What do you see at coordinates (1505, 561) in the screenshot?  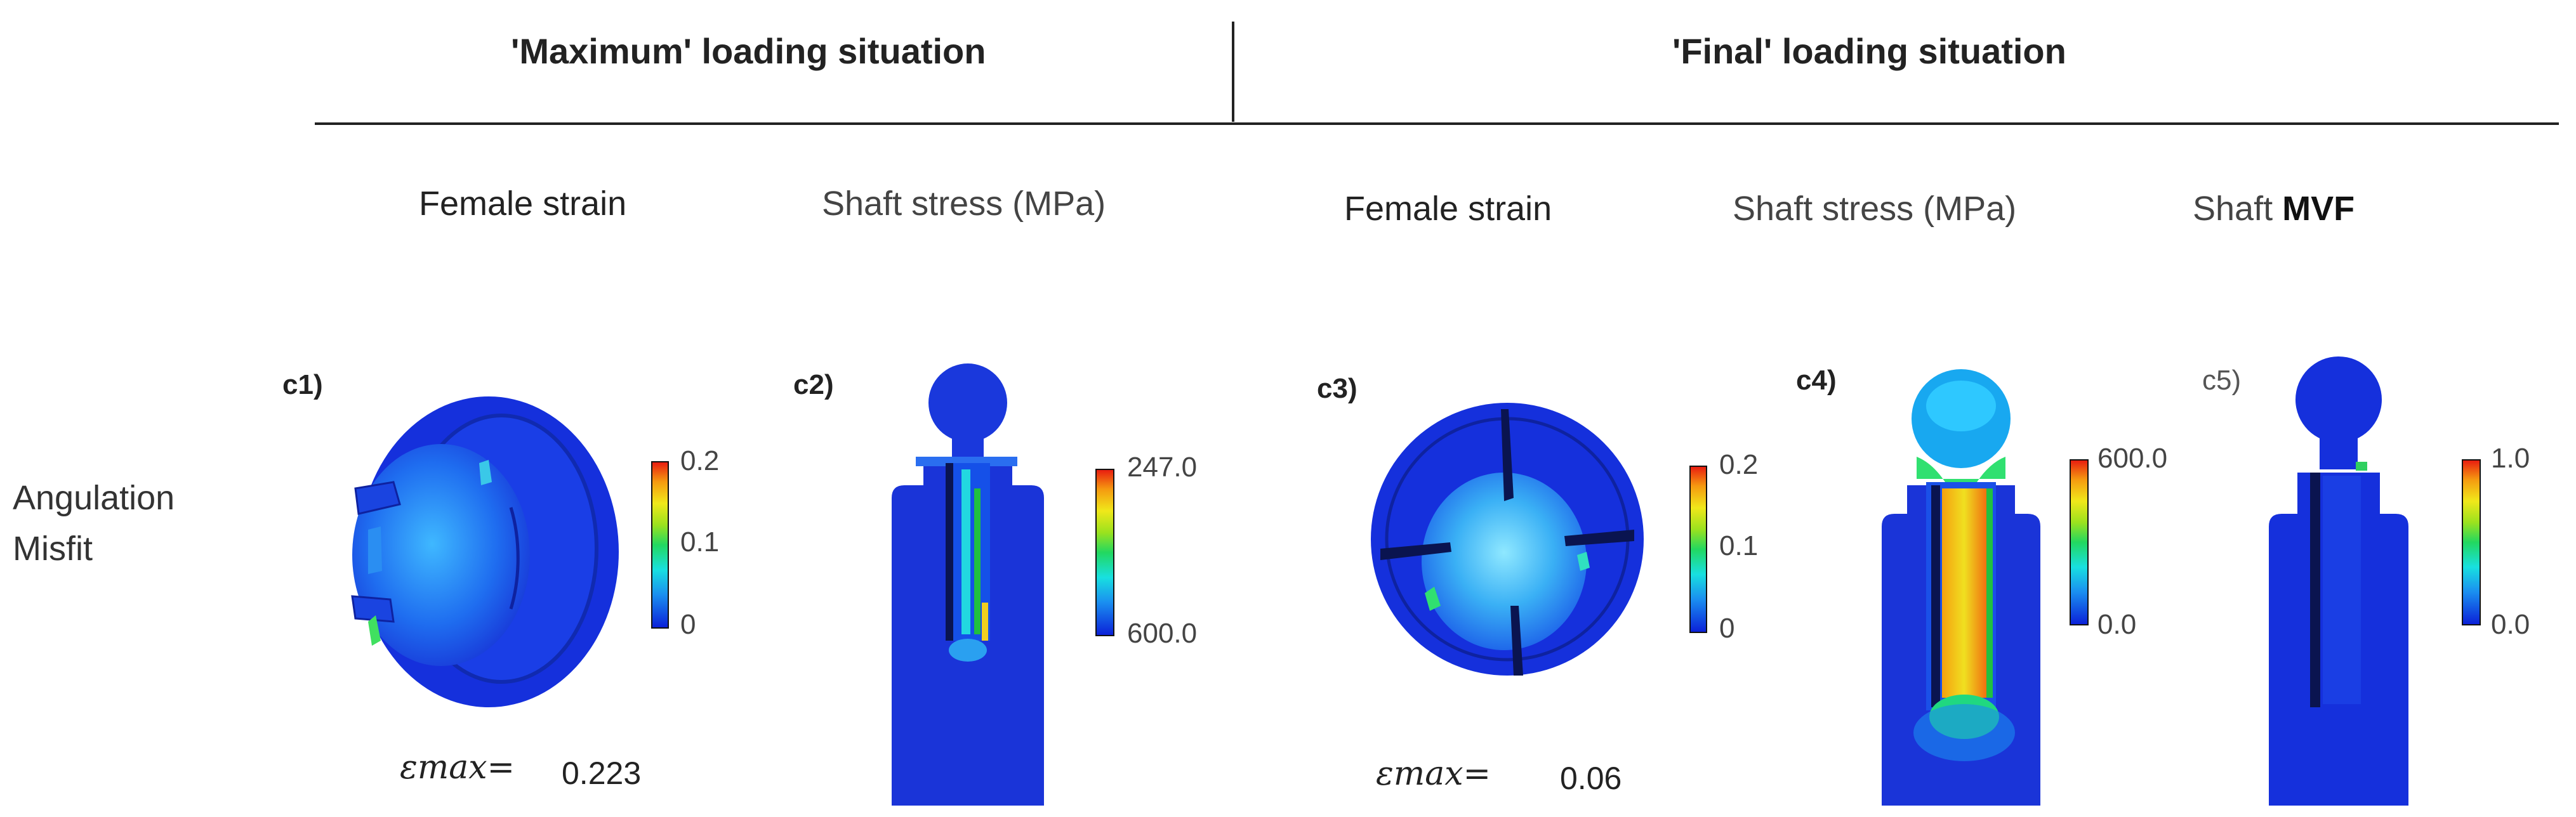 I see `c3-inner-sphere` at bounding box center [1505, 561].